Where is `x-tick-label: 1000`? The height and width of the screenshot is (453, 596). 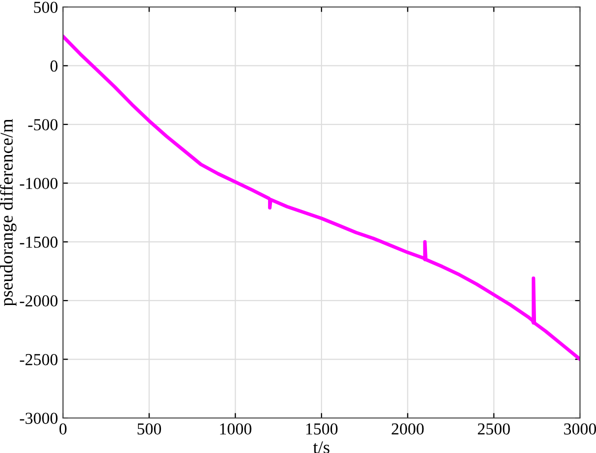
x-tick-label: 1000 is located at coordinates (236, 429).